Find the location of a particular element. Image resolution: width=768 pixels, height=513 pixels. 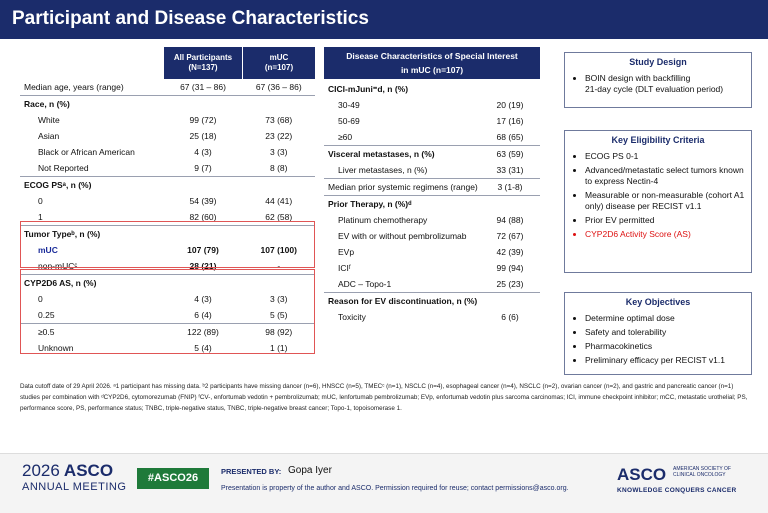

list-item: Prior EV permitted is located at coordinates (668, 220).